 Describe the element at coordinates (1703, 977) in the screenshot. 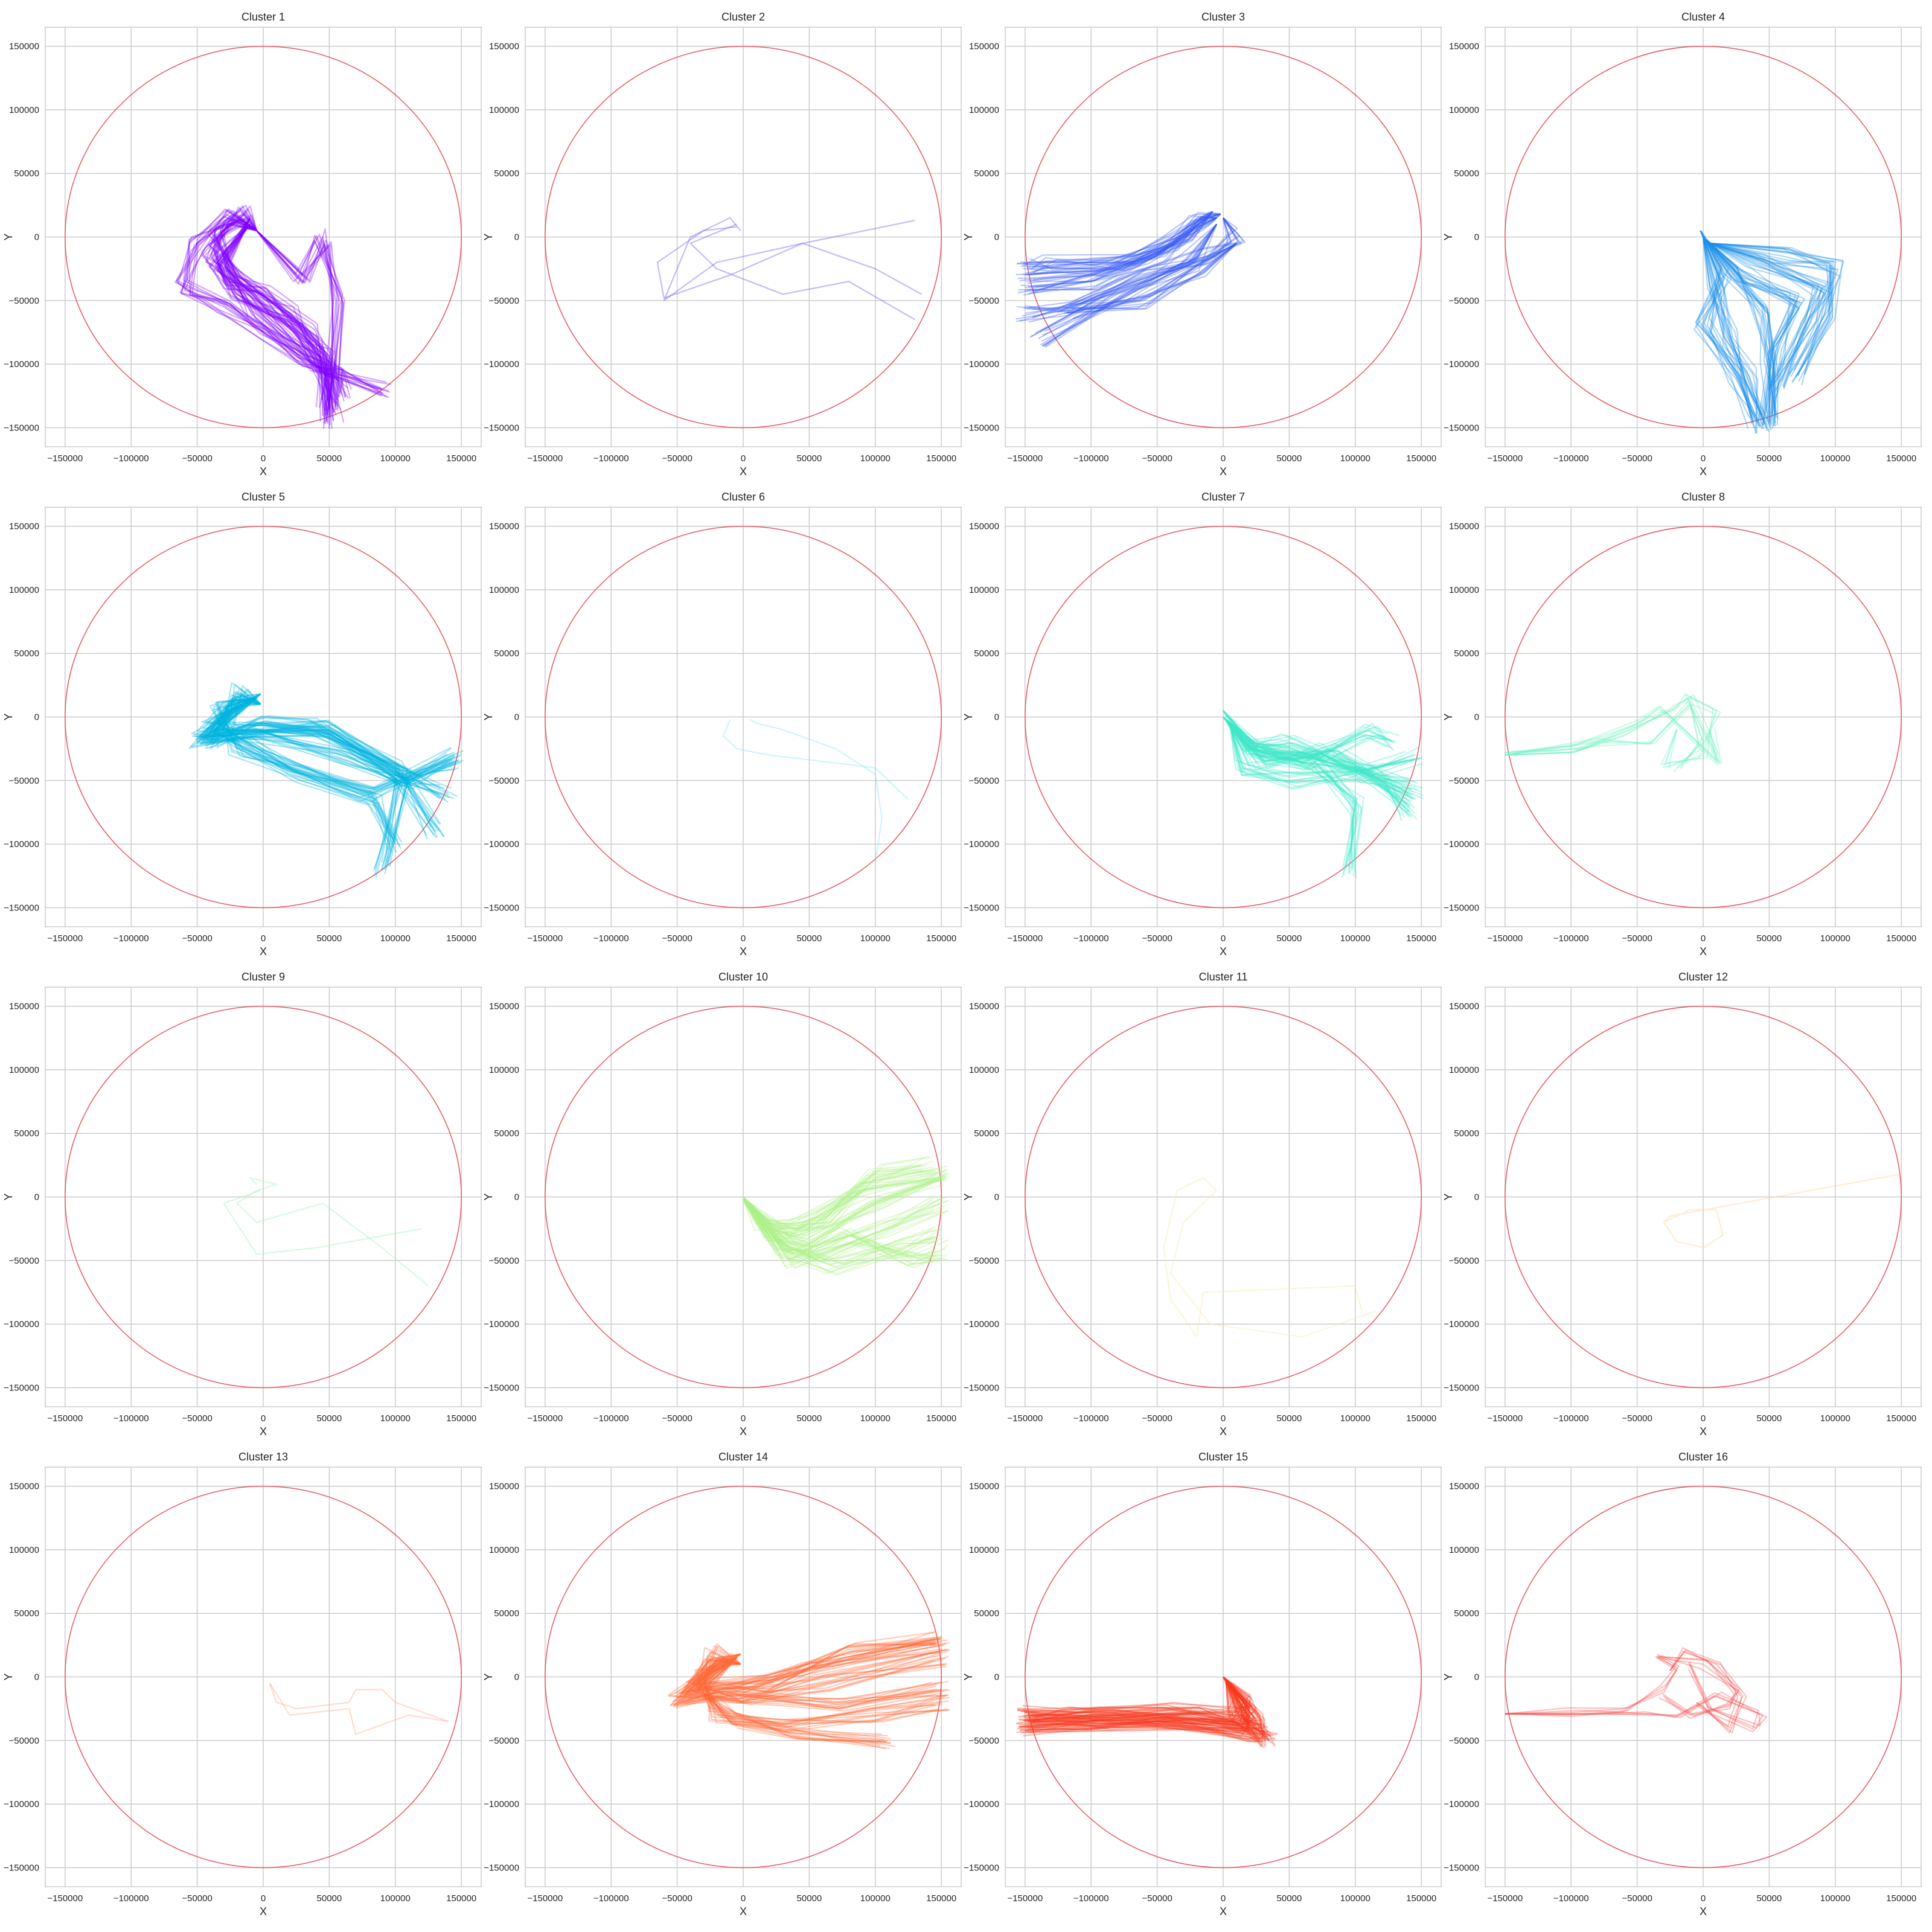

I see `subplot-title: Cluster 12` at that location.